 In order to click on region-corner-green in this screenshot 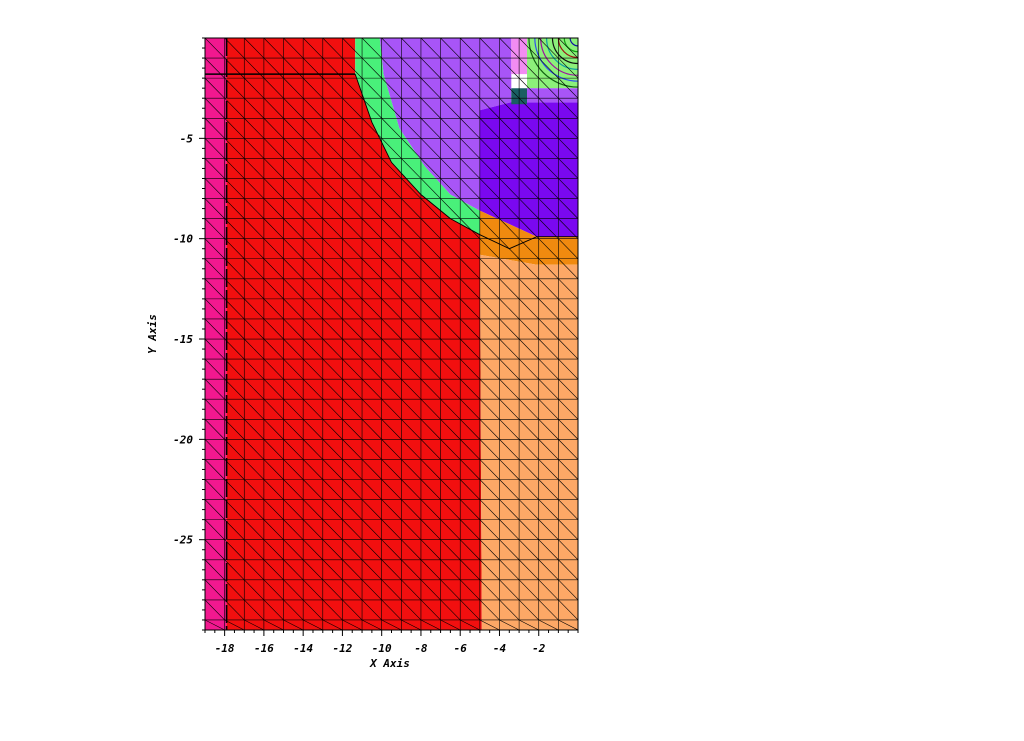, I will do `click(552, 63)`.